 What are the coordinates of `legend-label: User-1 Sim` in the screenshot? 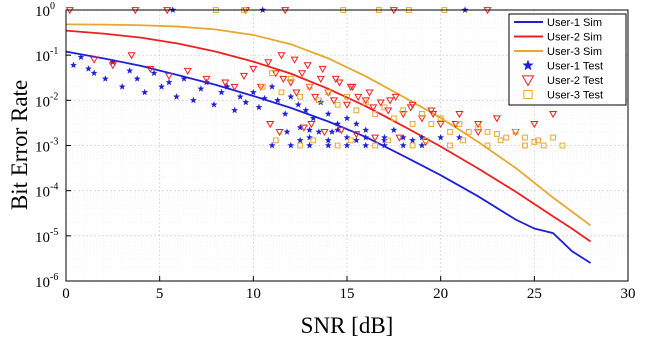 It's located at (574, 23).